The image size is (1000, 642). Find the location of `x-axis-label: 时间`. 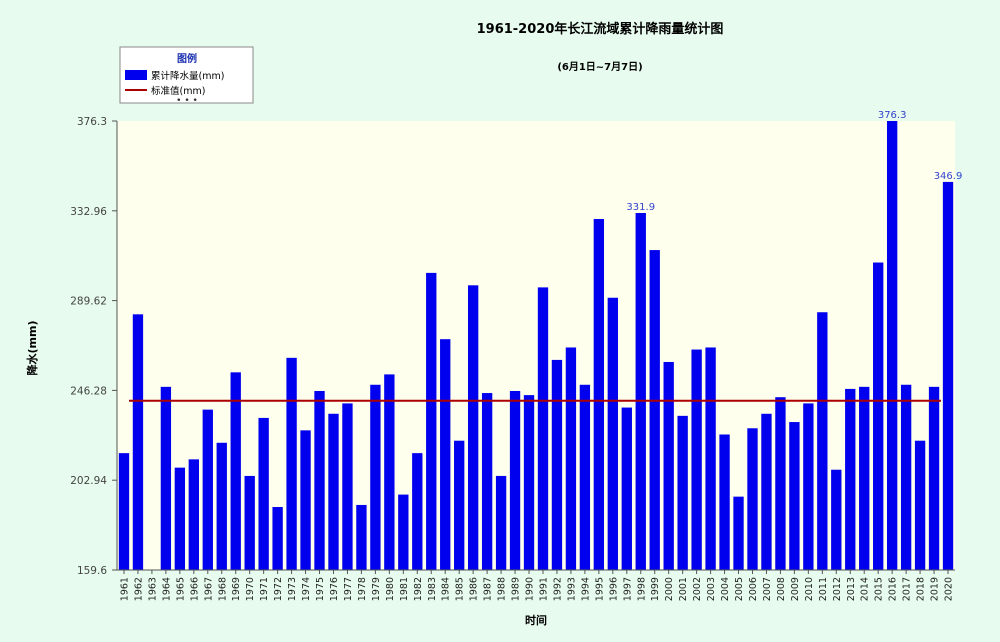

x-axis-label: 时间 is located at coordinates (536, 620).